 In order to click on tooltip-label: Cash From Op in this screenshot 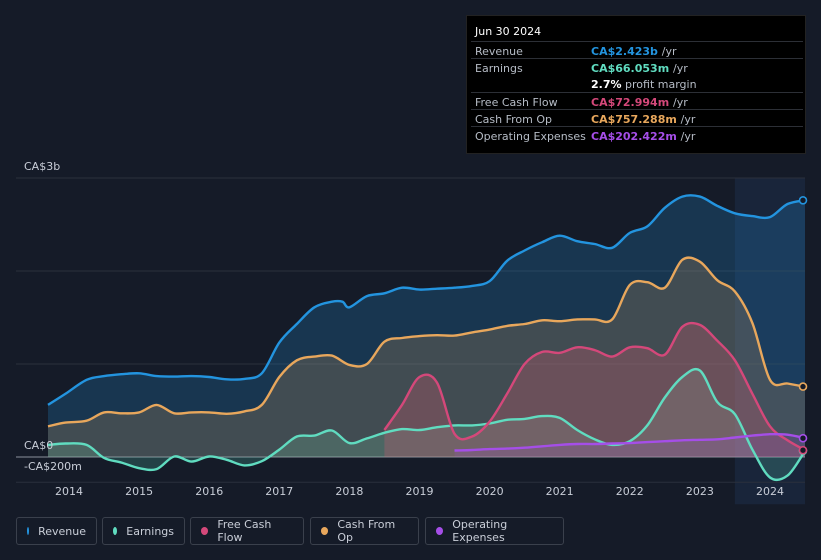, I will do `click(514, 119)`.